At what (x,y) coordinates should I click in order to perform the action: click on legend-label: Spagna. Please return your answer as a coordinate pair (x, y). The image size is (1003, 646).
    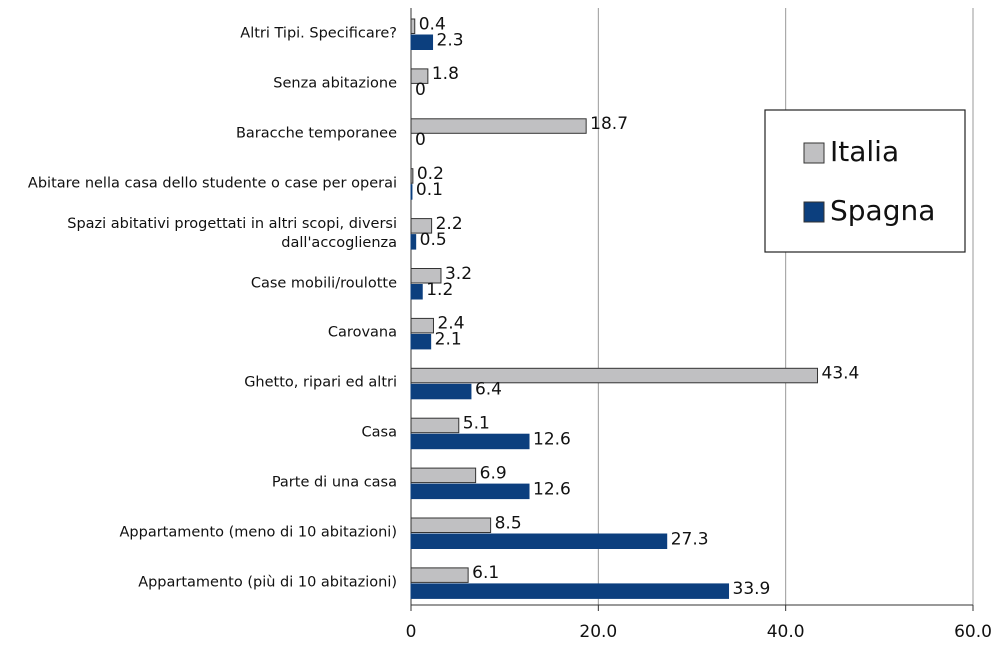
    Looking at the image, I should click on (882, 210).